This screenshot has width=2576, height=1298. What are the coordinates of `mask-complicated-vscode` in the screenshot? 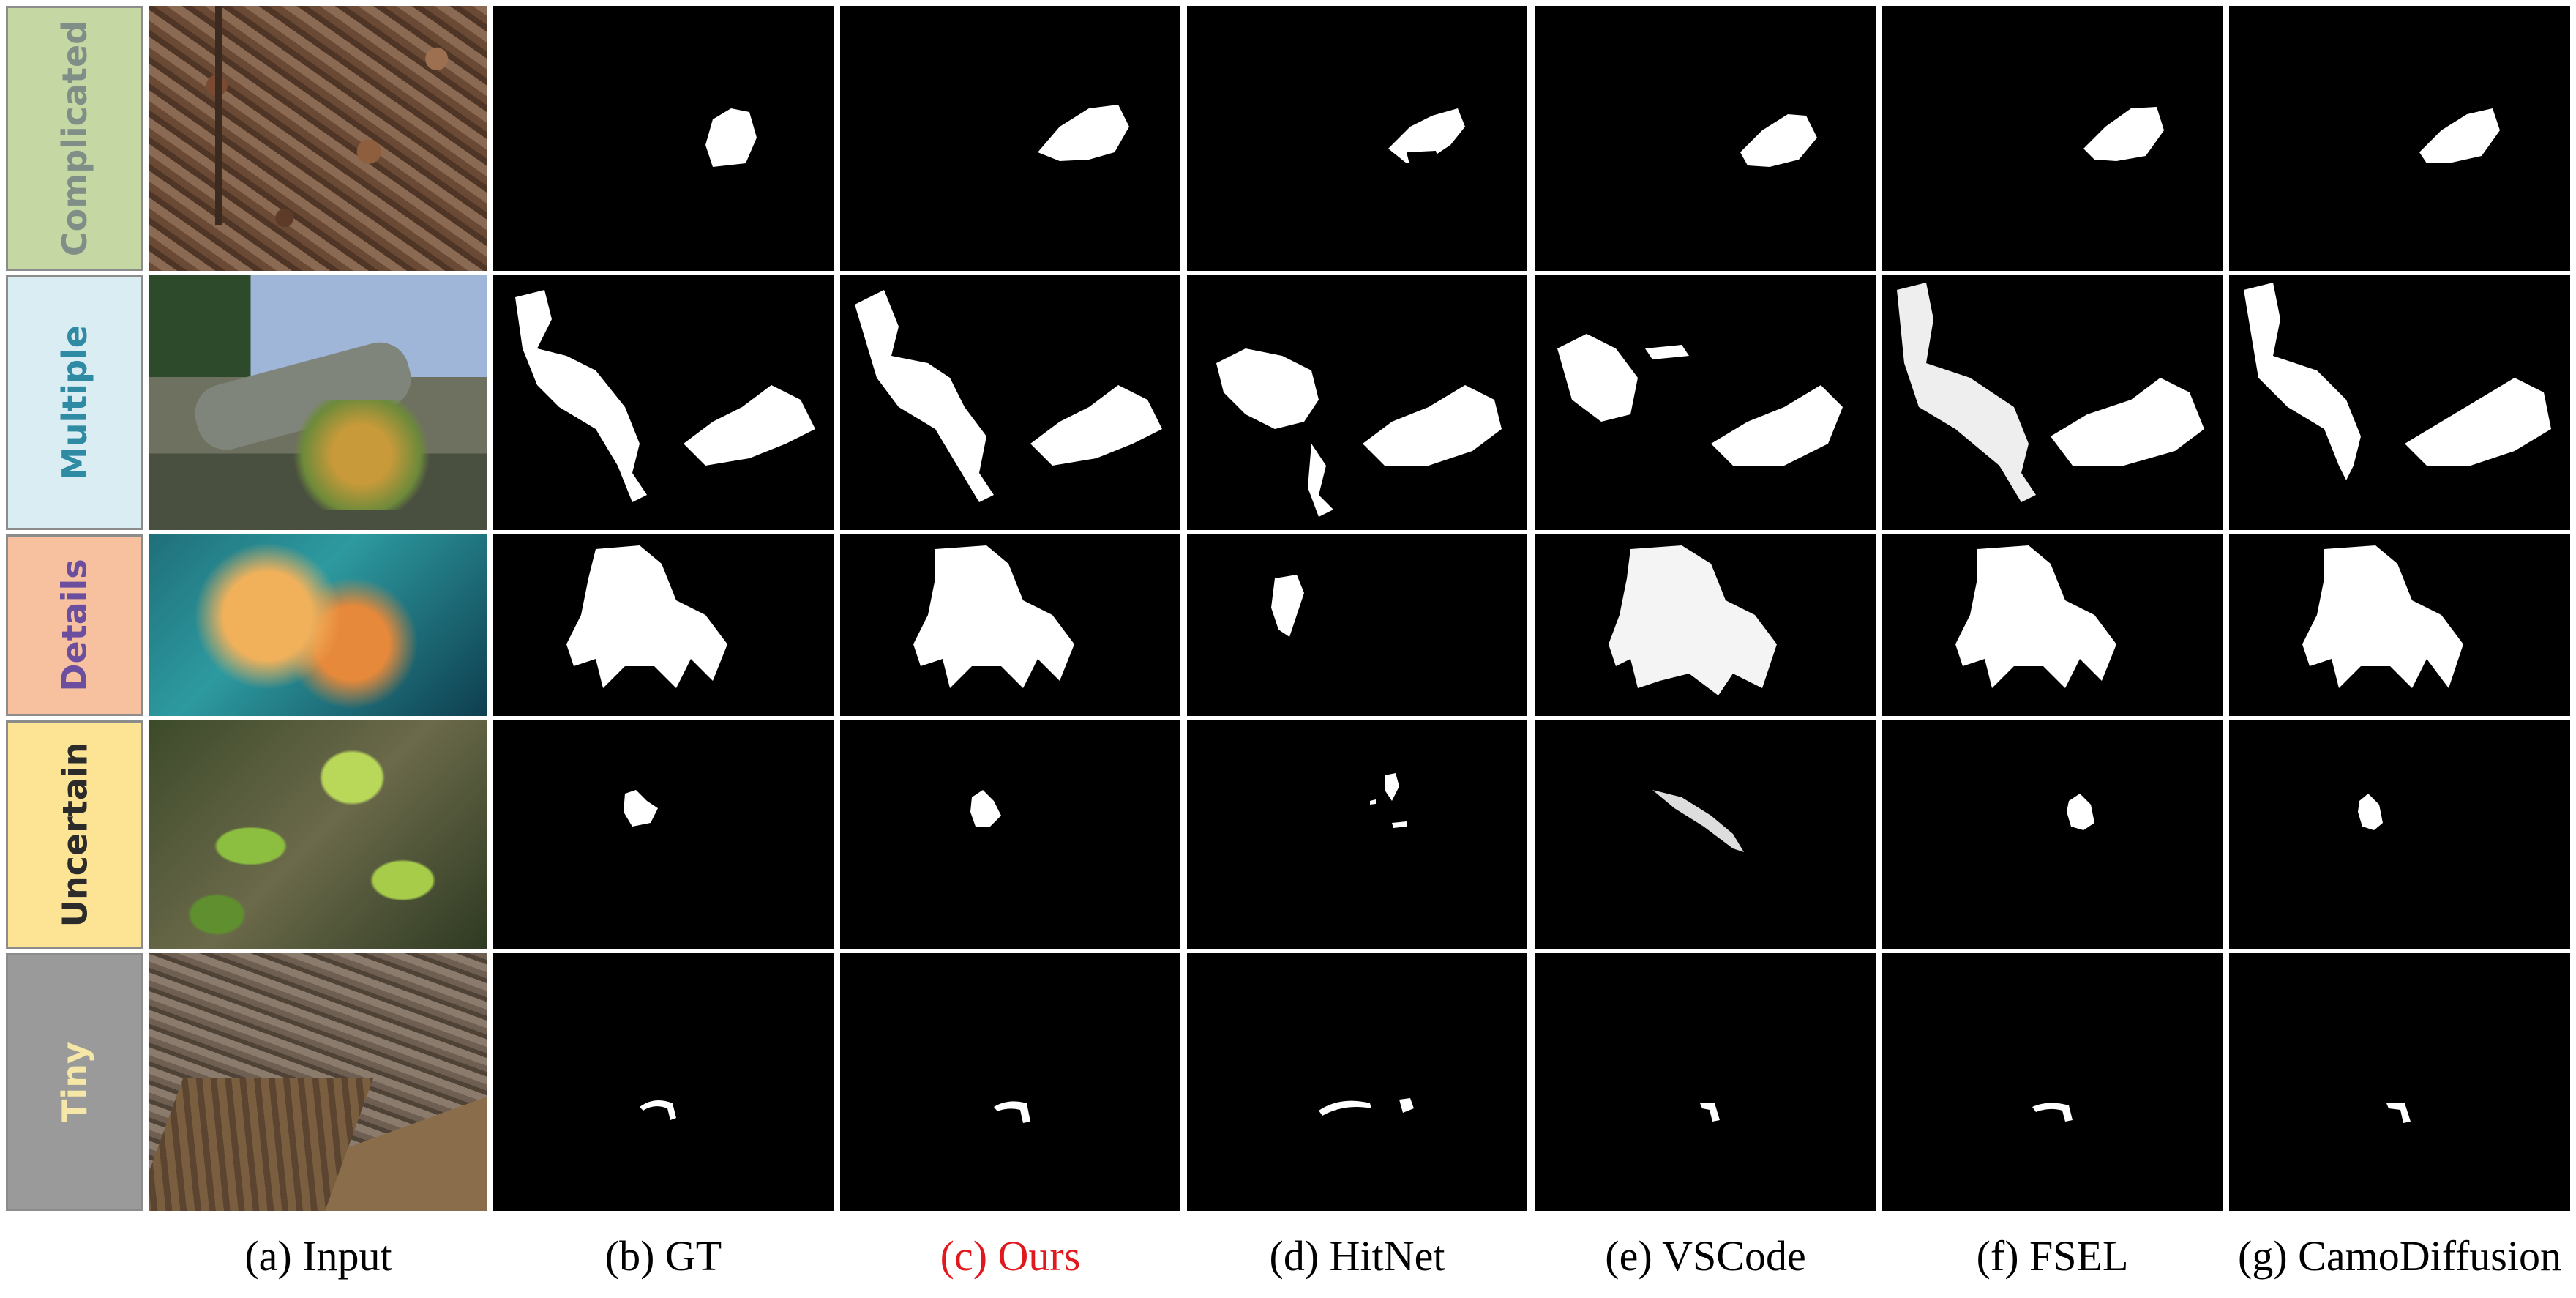 It's located at (1705, 138).